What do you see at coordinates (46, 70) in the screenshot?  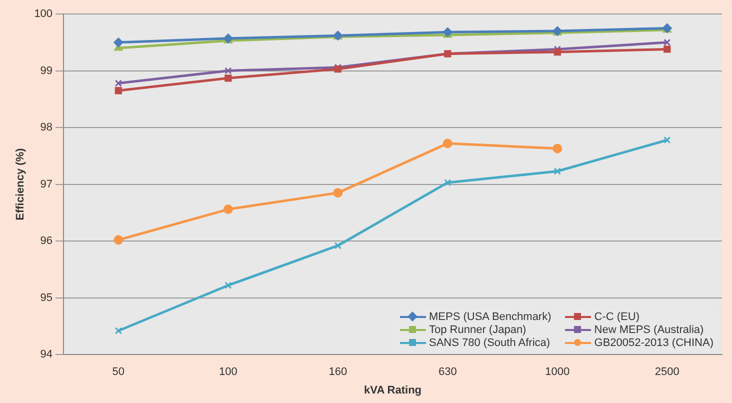 I see `y-tick-label: 99` at bounding box center [46, 70].